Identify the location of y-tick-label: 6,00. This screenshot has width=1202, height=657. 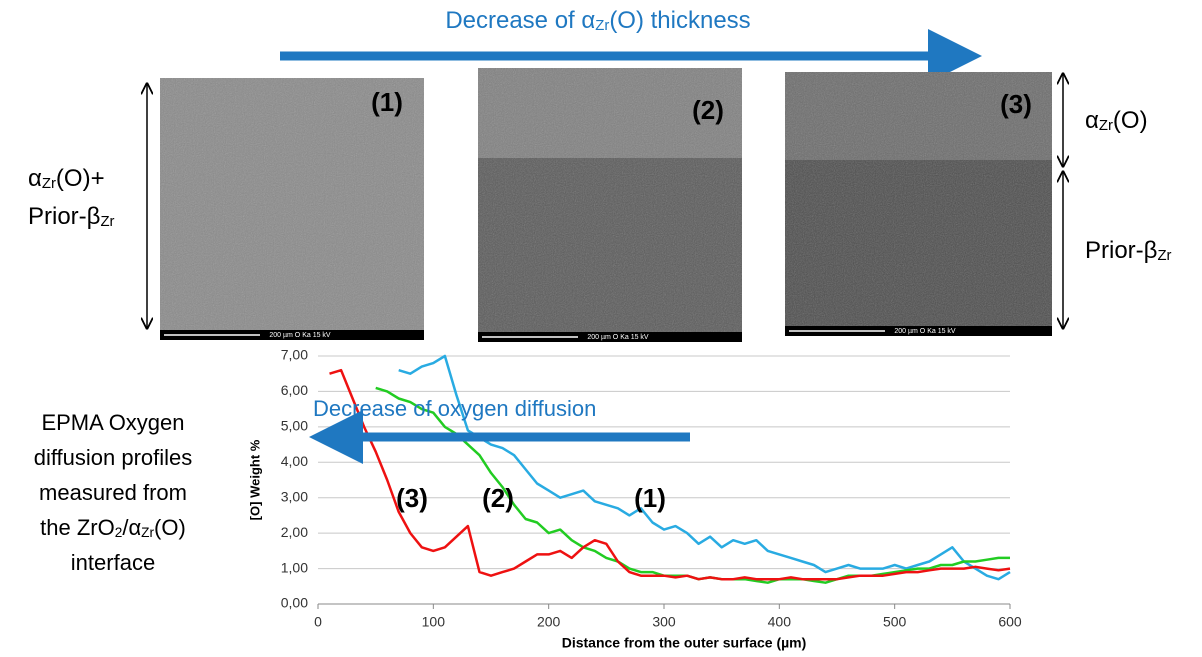
(294, 390).